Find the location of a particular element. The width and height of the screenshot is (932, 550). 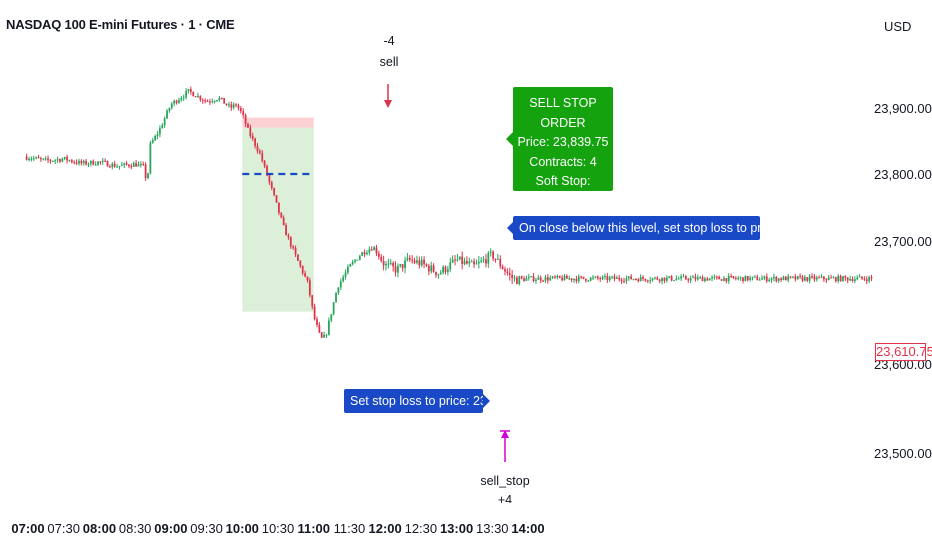

time-axis-label: 11:00 is located at coordinates (313, 528).